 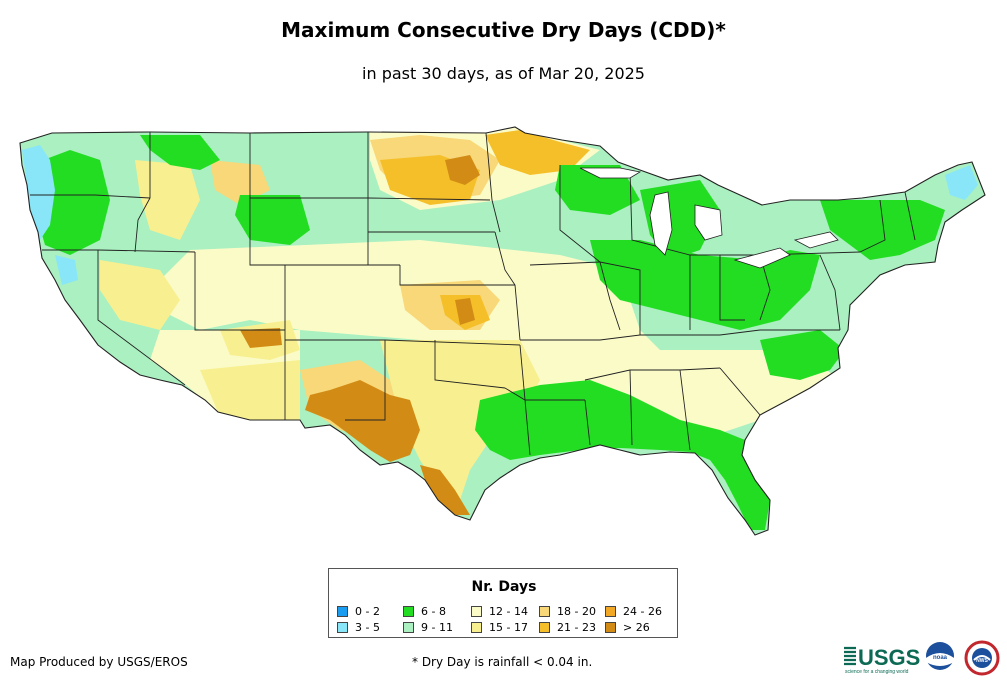 I want to click on usgs-logo: USGS science for a changing world, so click(x=882, y=660).